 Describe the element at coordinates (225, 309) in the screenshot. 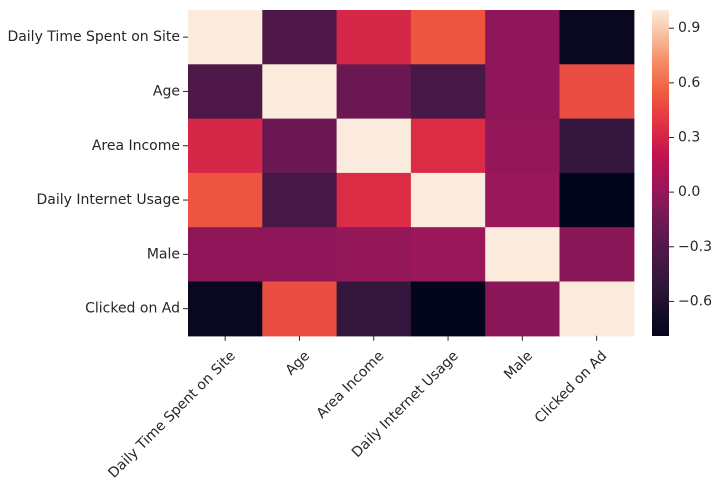

I see `heatmap-cell-clicked-on-ad-daily-time-spent-on-site` at that location.